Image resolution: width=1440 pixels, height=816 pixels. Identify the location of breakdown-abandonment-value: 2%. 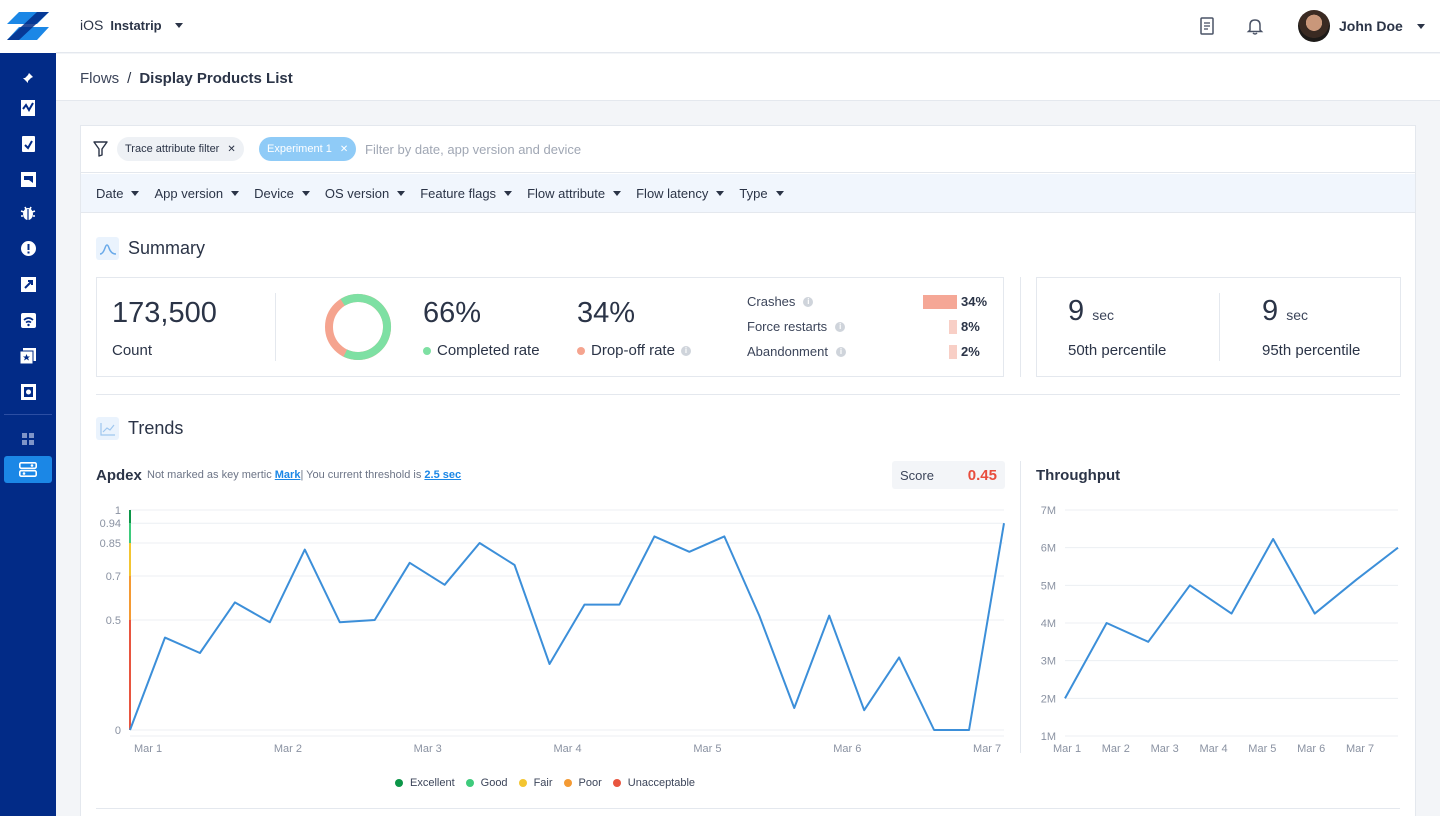
(970, 351).